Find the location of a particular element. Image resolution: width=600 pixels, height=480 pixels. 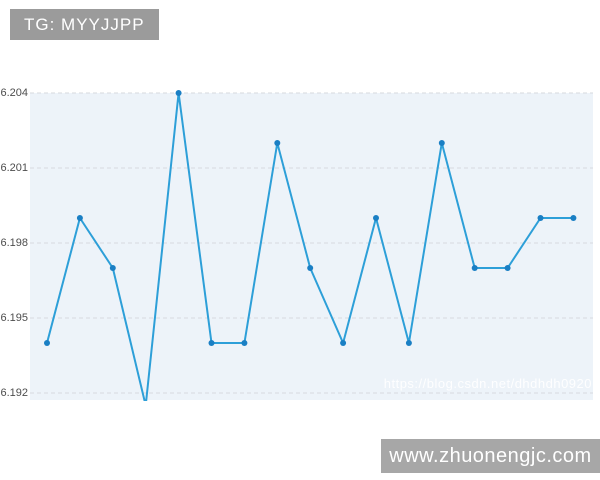

chart-title-badge: TG: MYYJJPP is located at coordinates (84, 24).